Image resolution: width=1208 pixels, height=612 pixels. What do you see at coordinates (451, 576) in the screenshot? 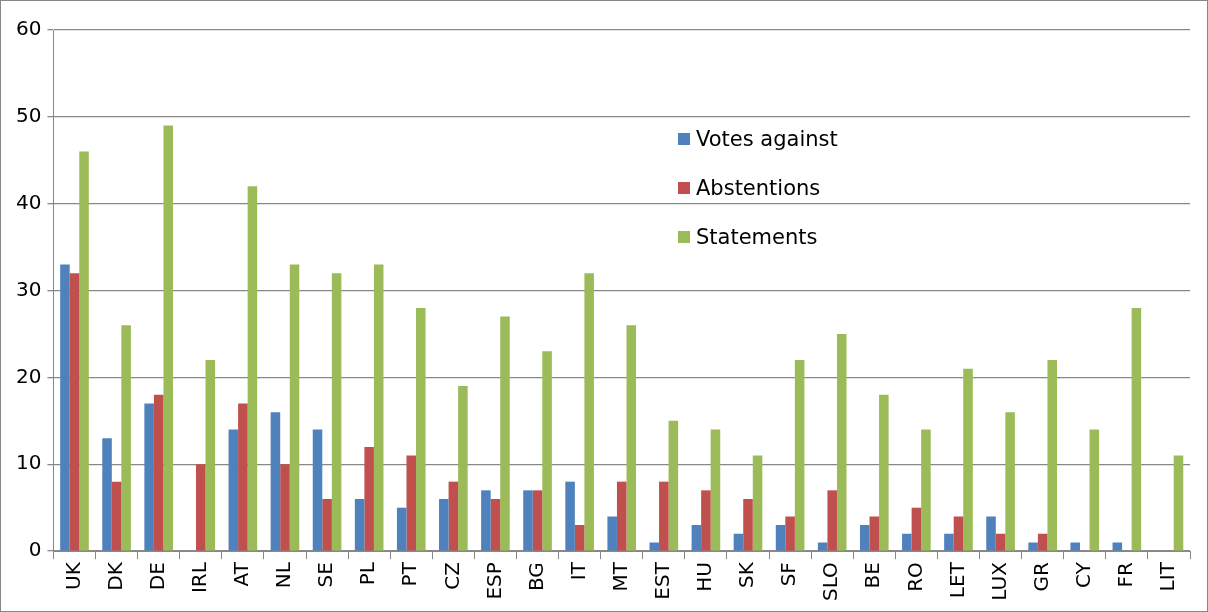
I see `x-tick-label: CZ` at bounding box center [451, 576].